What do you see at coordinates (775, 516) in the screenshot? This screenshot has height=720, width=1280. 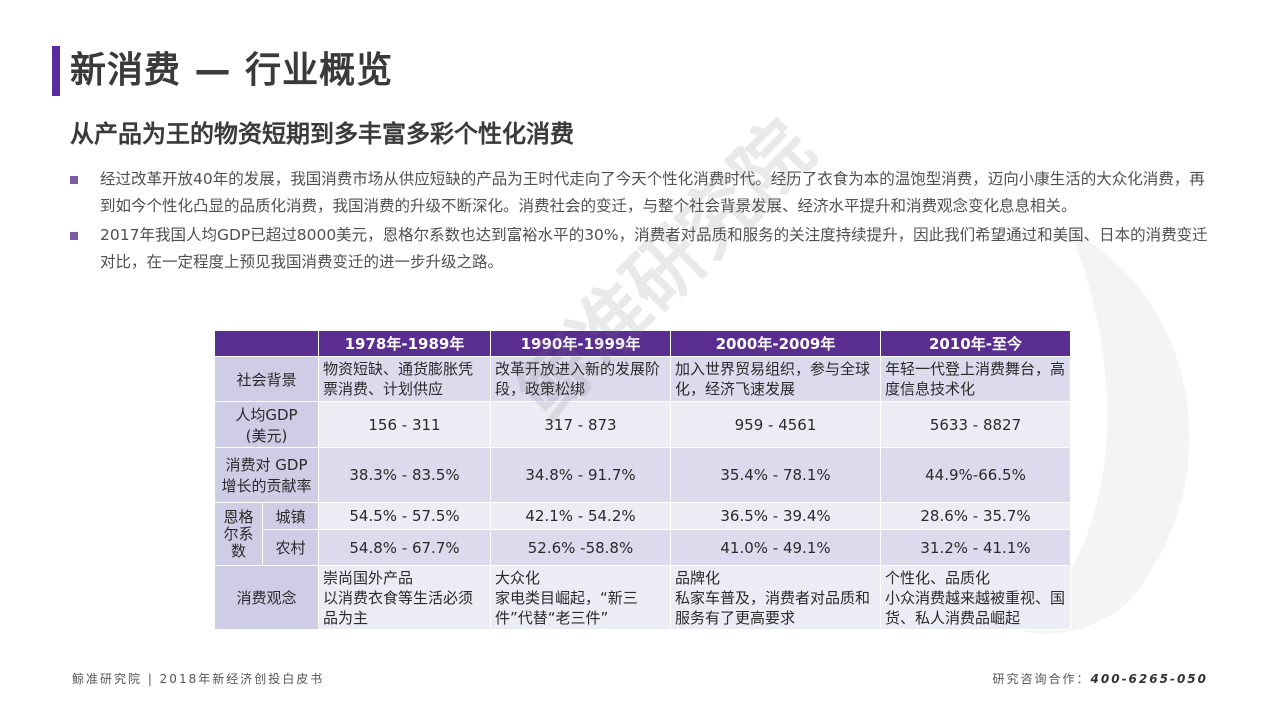 I see `table-cell: 36.5% - 39.4%` at bounding box center [775, 516].